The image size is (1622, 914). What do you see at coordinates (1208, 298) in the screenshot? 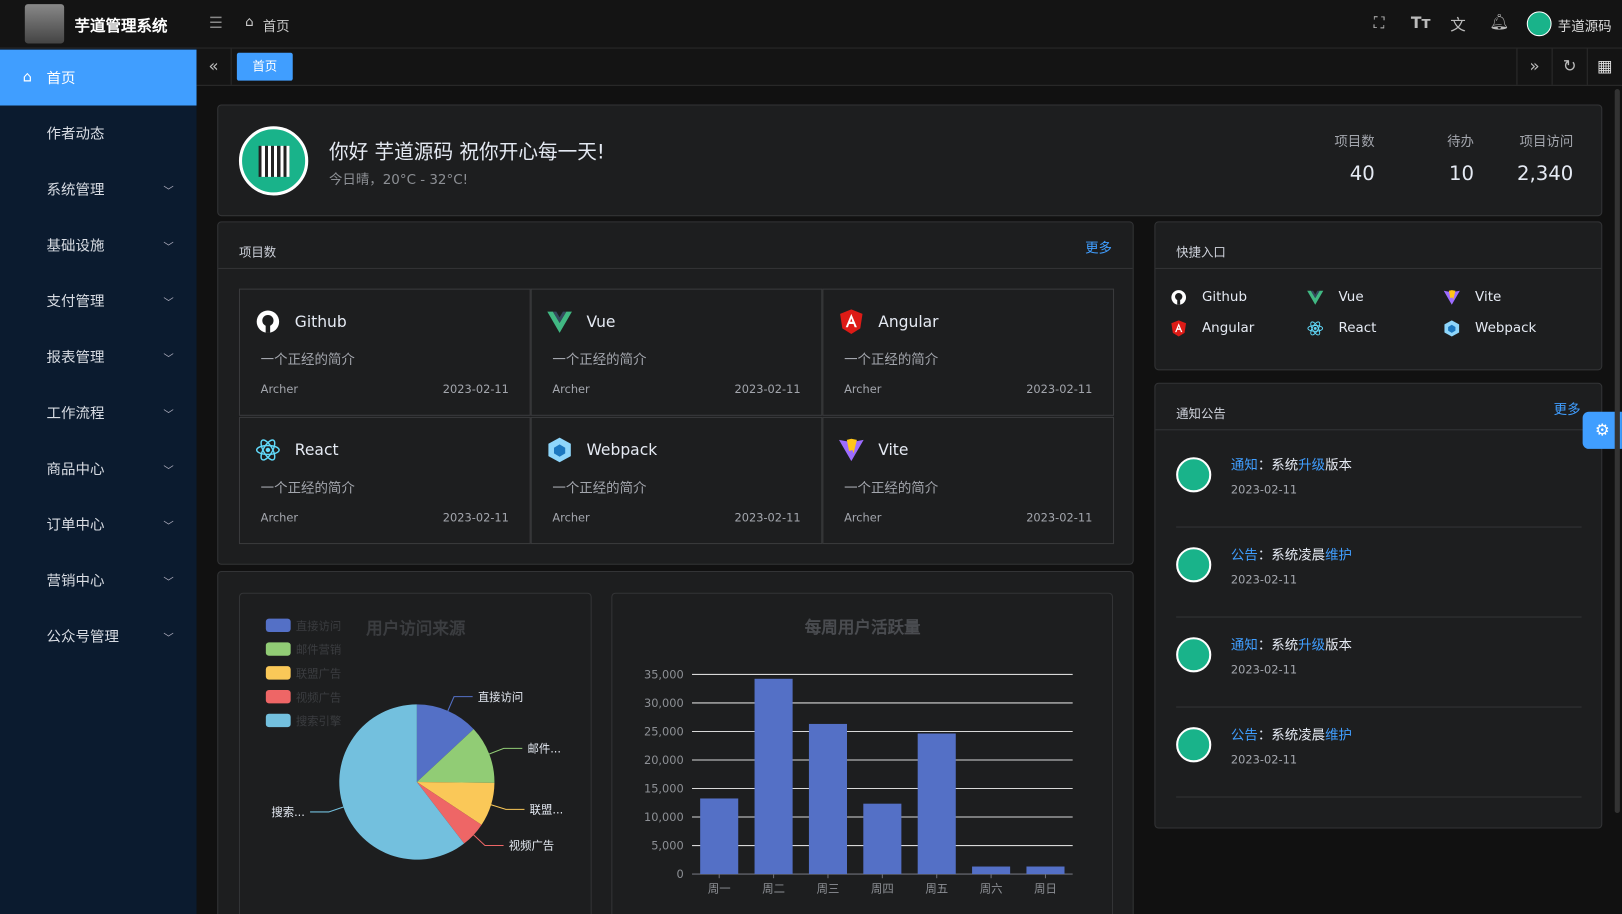
I see `quick-entry-item: Github` at bounding box center [1208, 298].